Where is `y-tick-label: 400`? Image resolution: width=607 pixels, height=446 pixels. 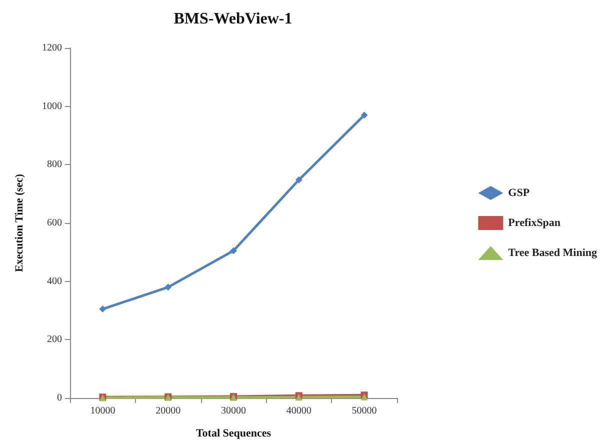
y-tick-label: 400 is located at coordinates (54, 281).